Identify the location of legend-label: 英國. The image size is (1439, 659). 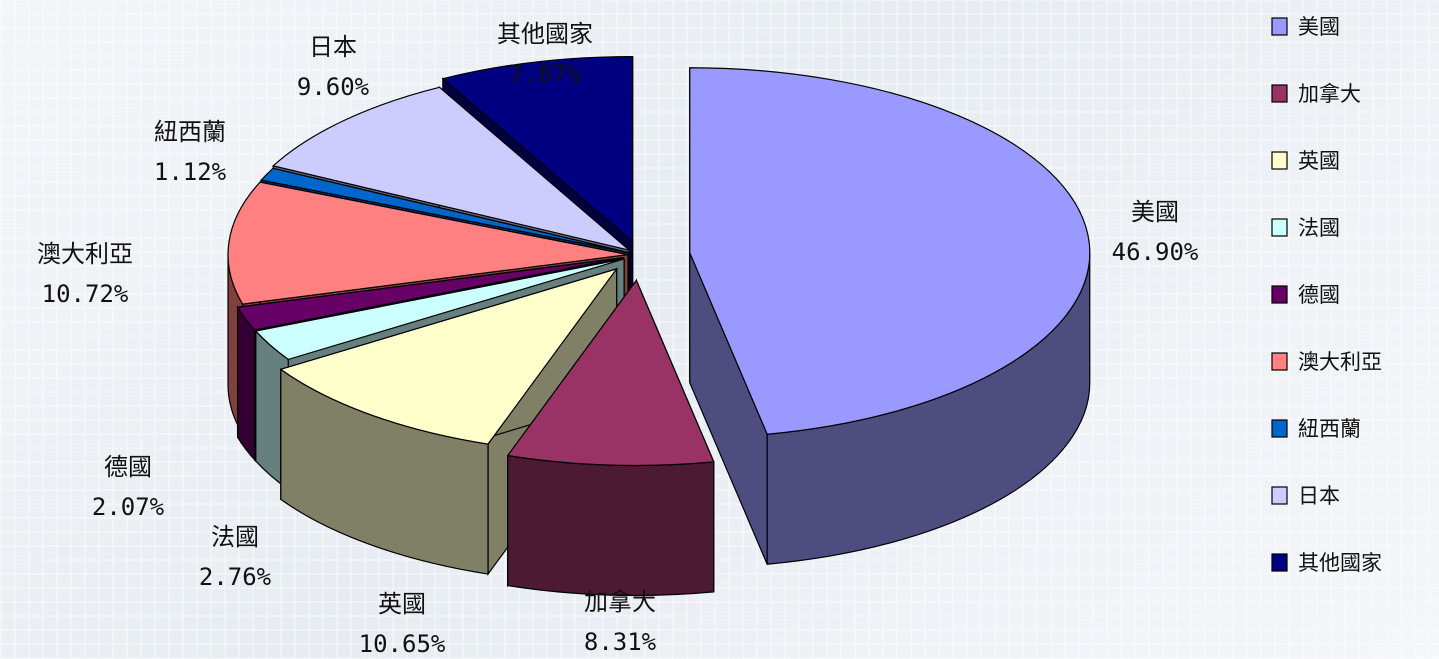
(1319, 161).